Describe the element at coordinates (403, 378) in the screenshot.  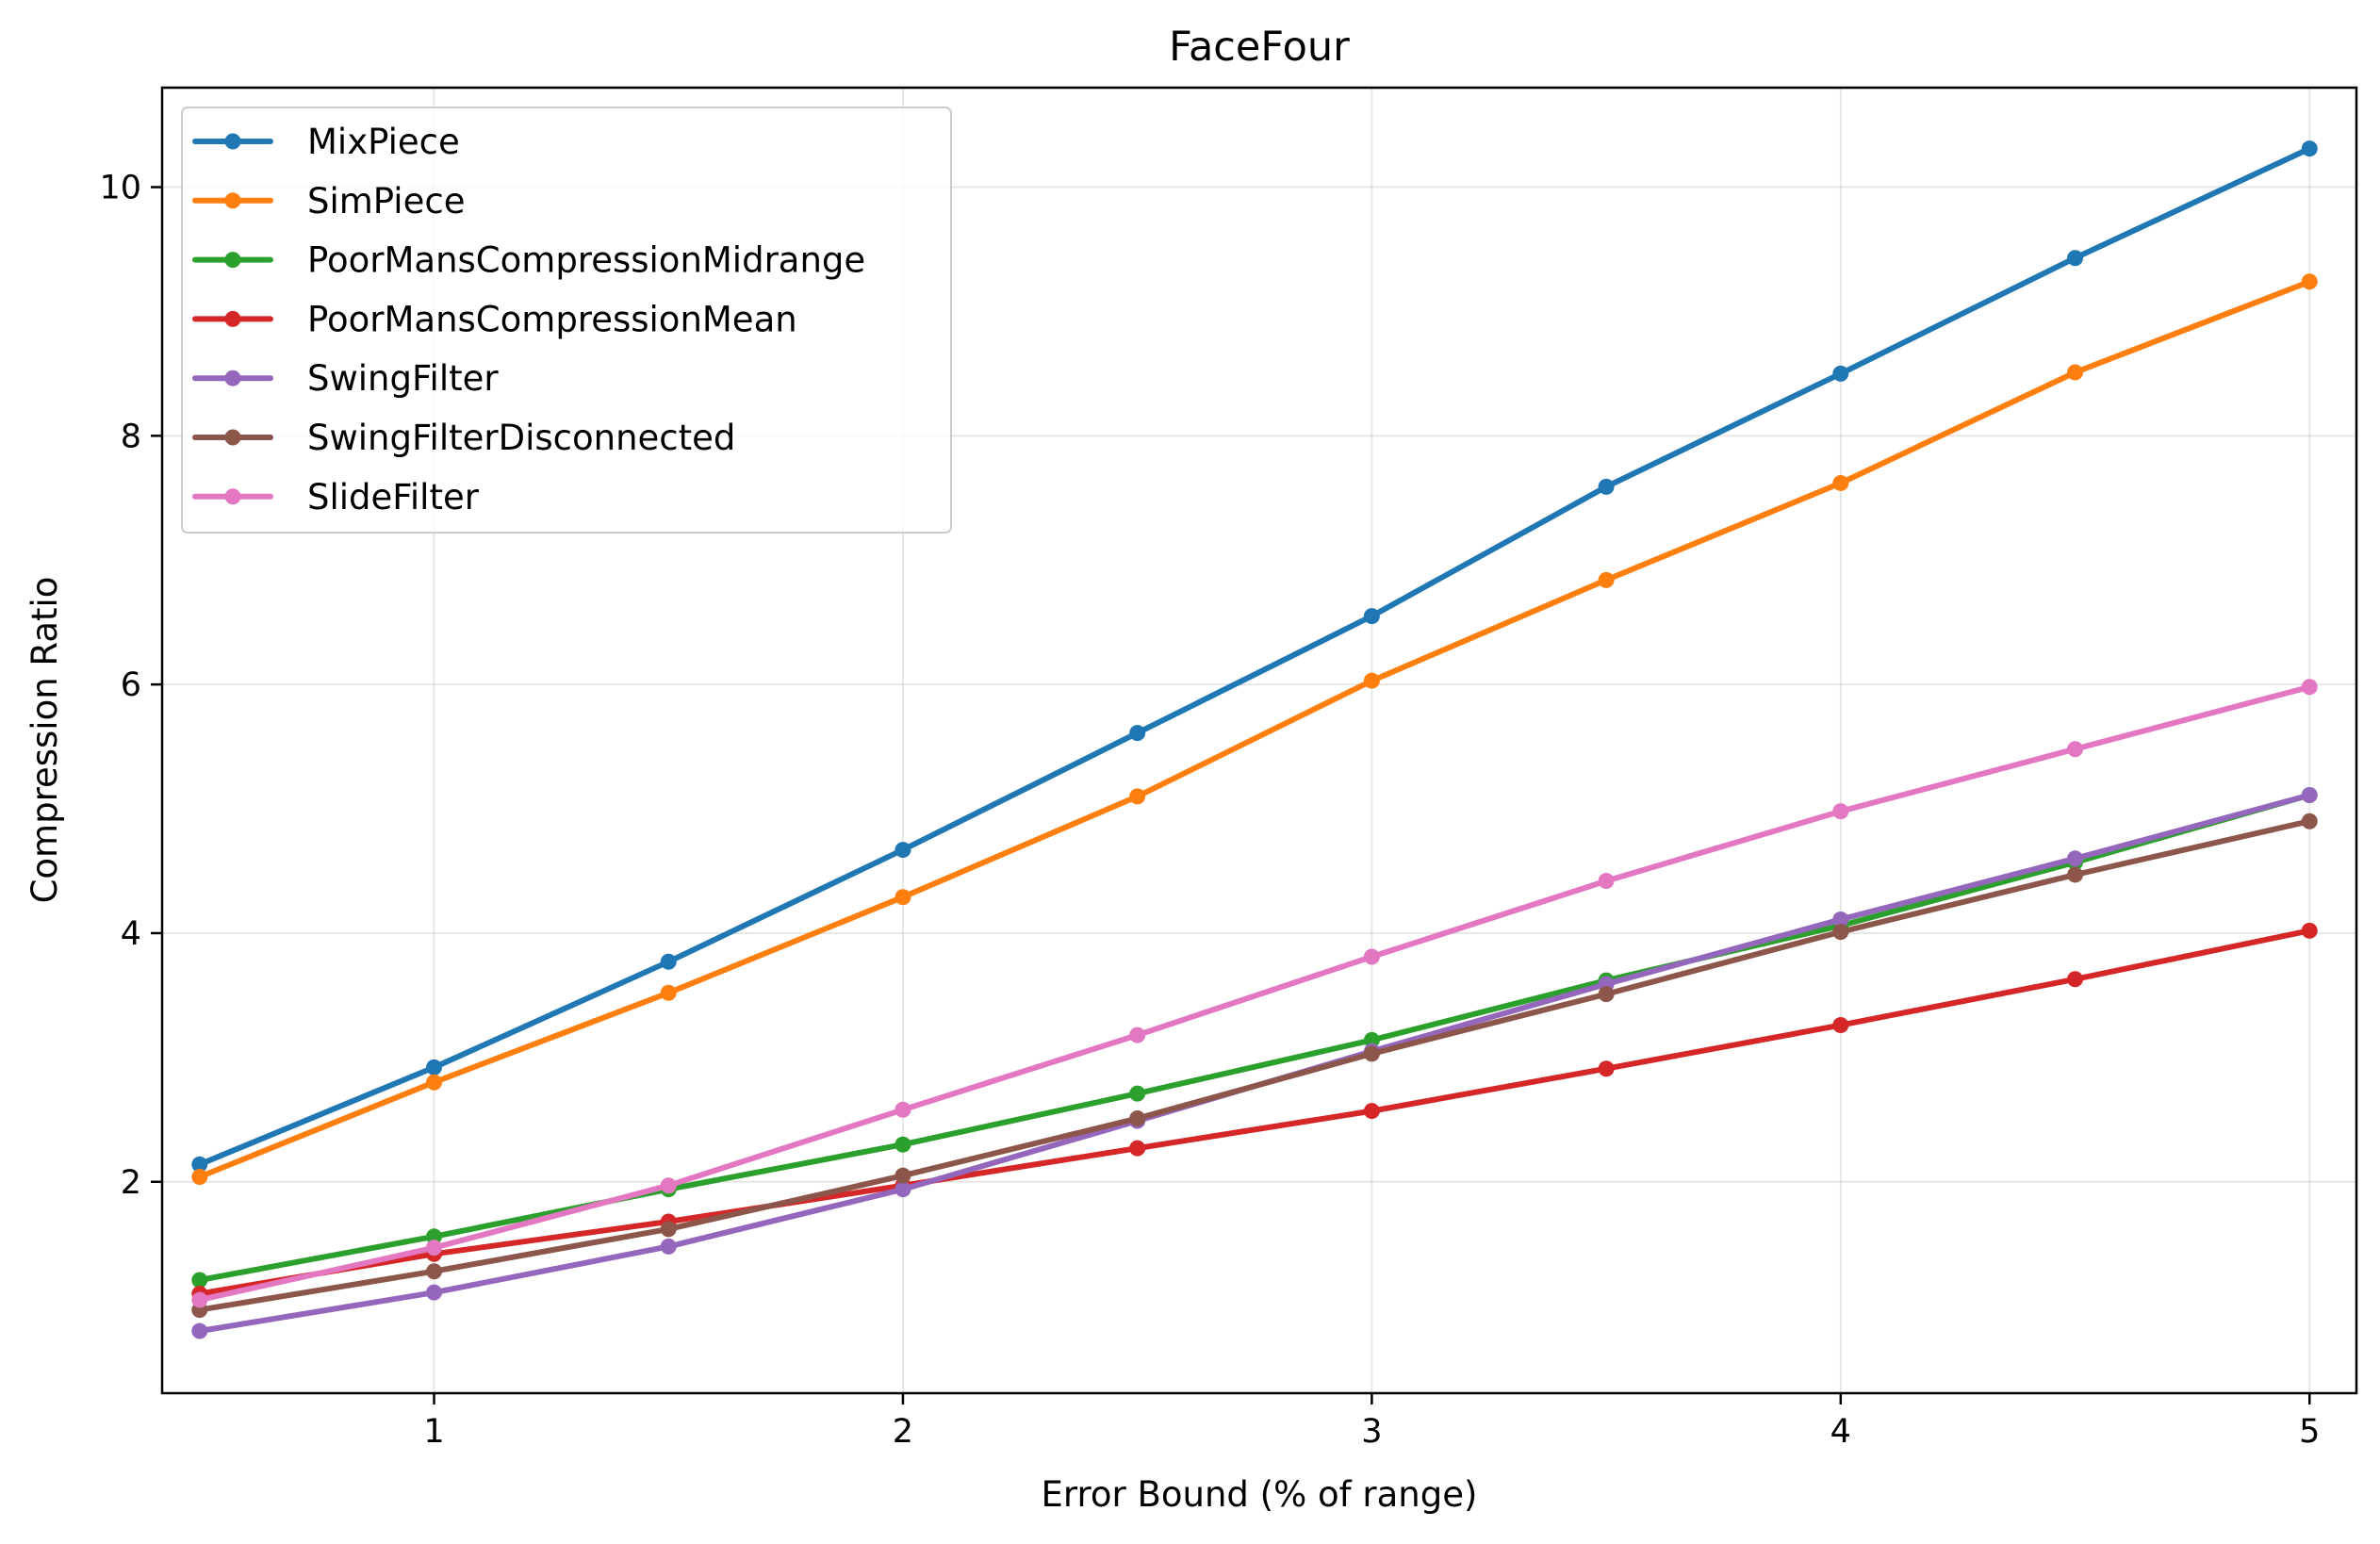
I see `legend-label: SwingFilter` at that location.